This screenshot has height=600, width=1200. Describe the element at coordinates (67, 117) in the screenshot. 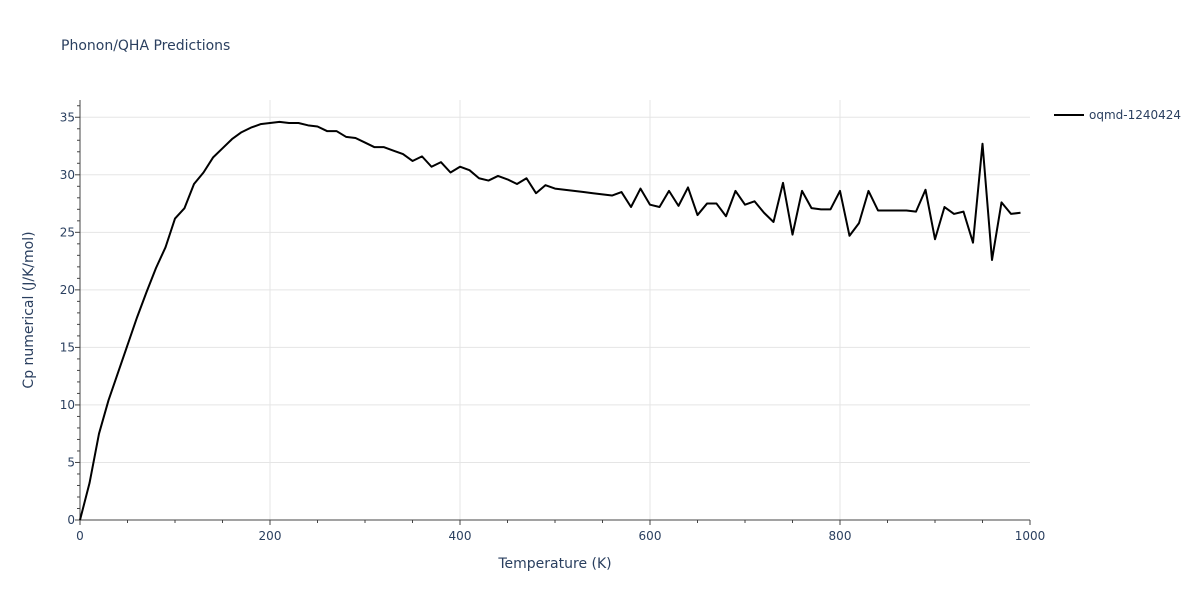

I see `y-tick-label: 35` at that location.